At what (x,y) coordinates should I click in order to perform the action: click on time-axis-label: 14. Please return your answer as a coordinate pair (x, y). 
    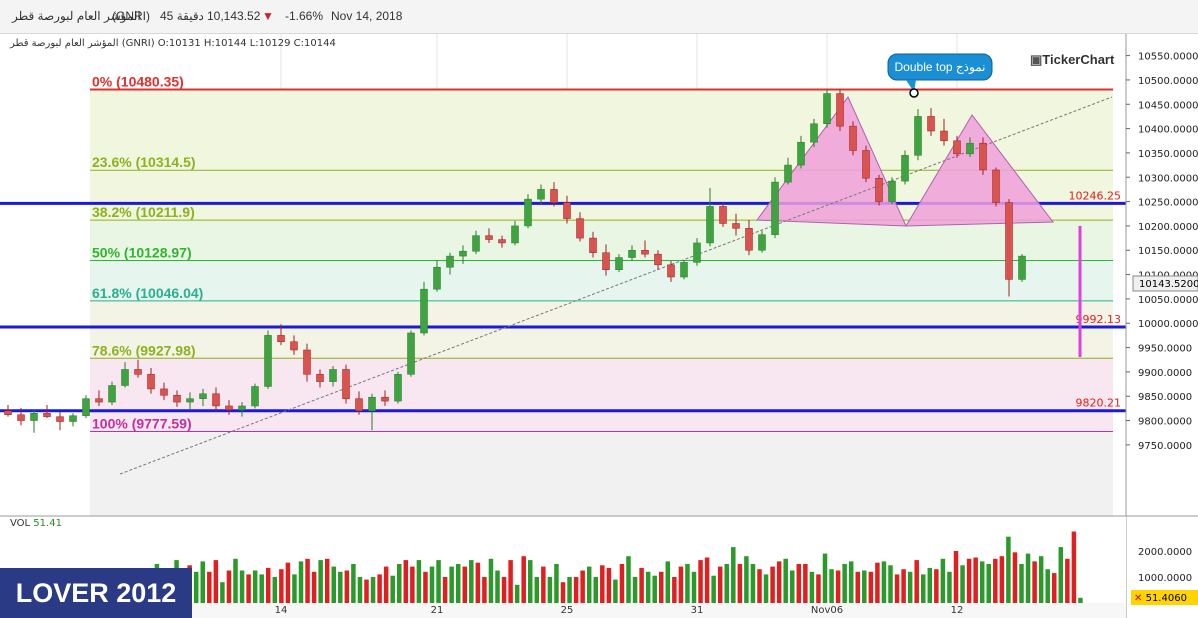
    Looking at the image, I should click on (281, 610).